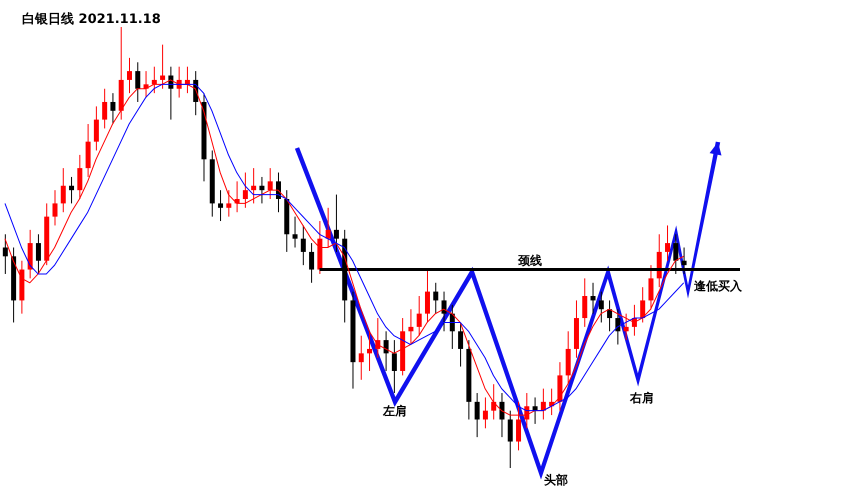 This screenshot has width=850, height=493. Describe the element at coordinates (529, 261) in the screenshot. I see `ref-line-label: 颈线` at that location.